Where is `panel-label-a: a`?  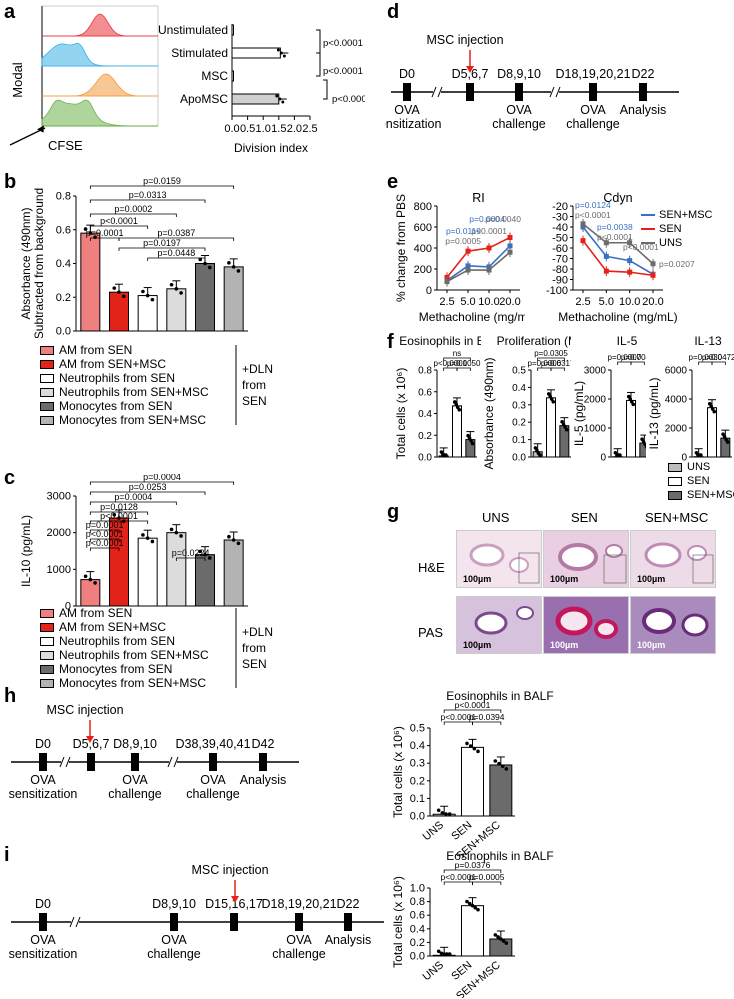
panel-label-a: a is located at coordinates (10, 12).